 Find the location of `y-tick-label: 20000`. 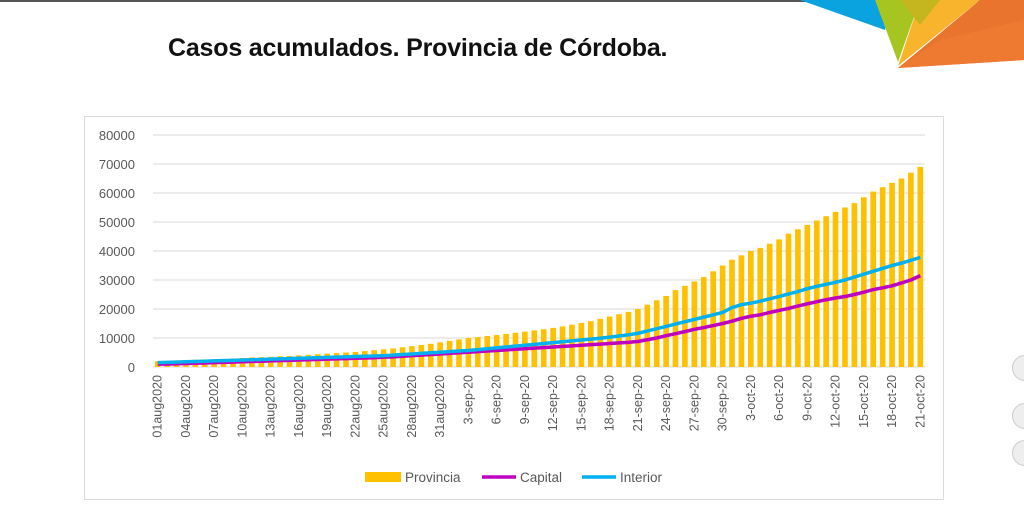

y-tick-label: 20000 is located at coordinates (117, 309).